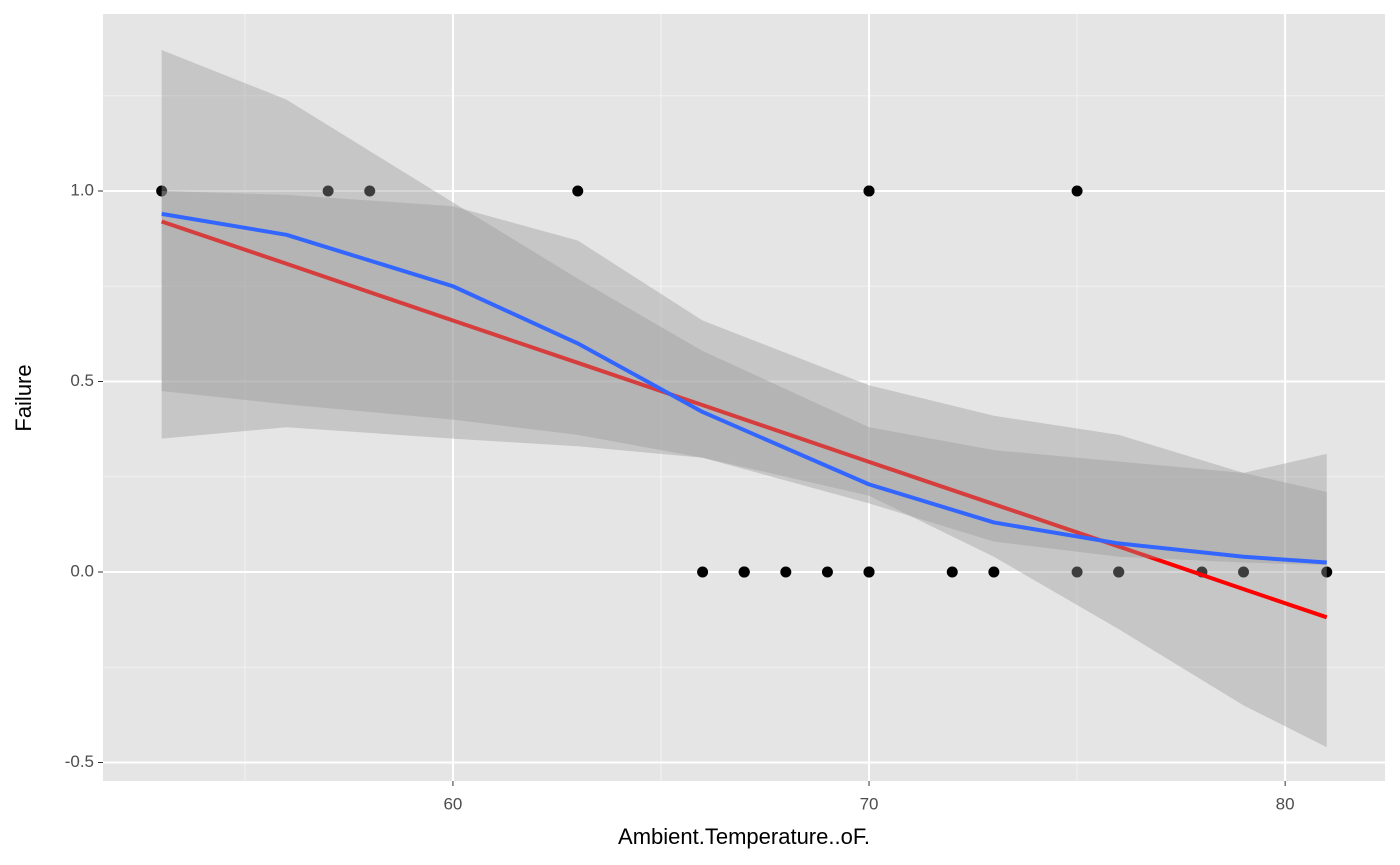 The width and height of the screenshot is (1400, 865). I want to click on y-tick-label: -0.5, so click(79, 761).